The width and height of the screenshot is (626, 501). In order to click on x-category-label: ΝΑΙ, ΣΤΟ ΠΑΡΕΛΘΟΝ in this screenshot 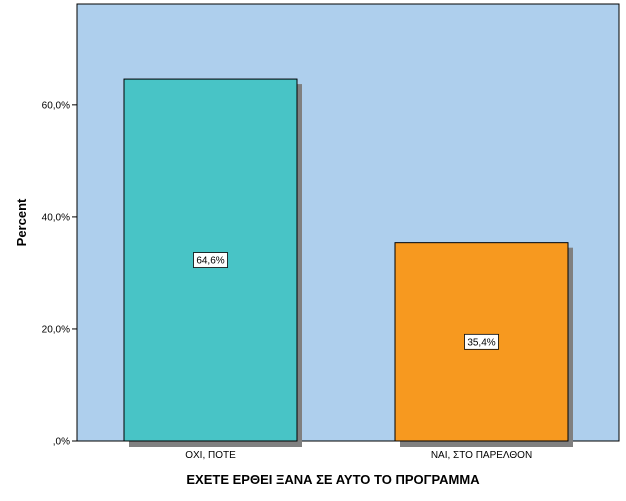, I will do `click(481, 455)`.